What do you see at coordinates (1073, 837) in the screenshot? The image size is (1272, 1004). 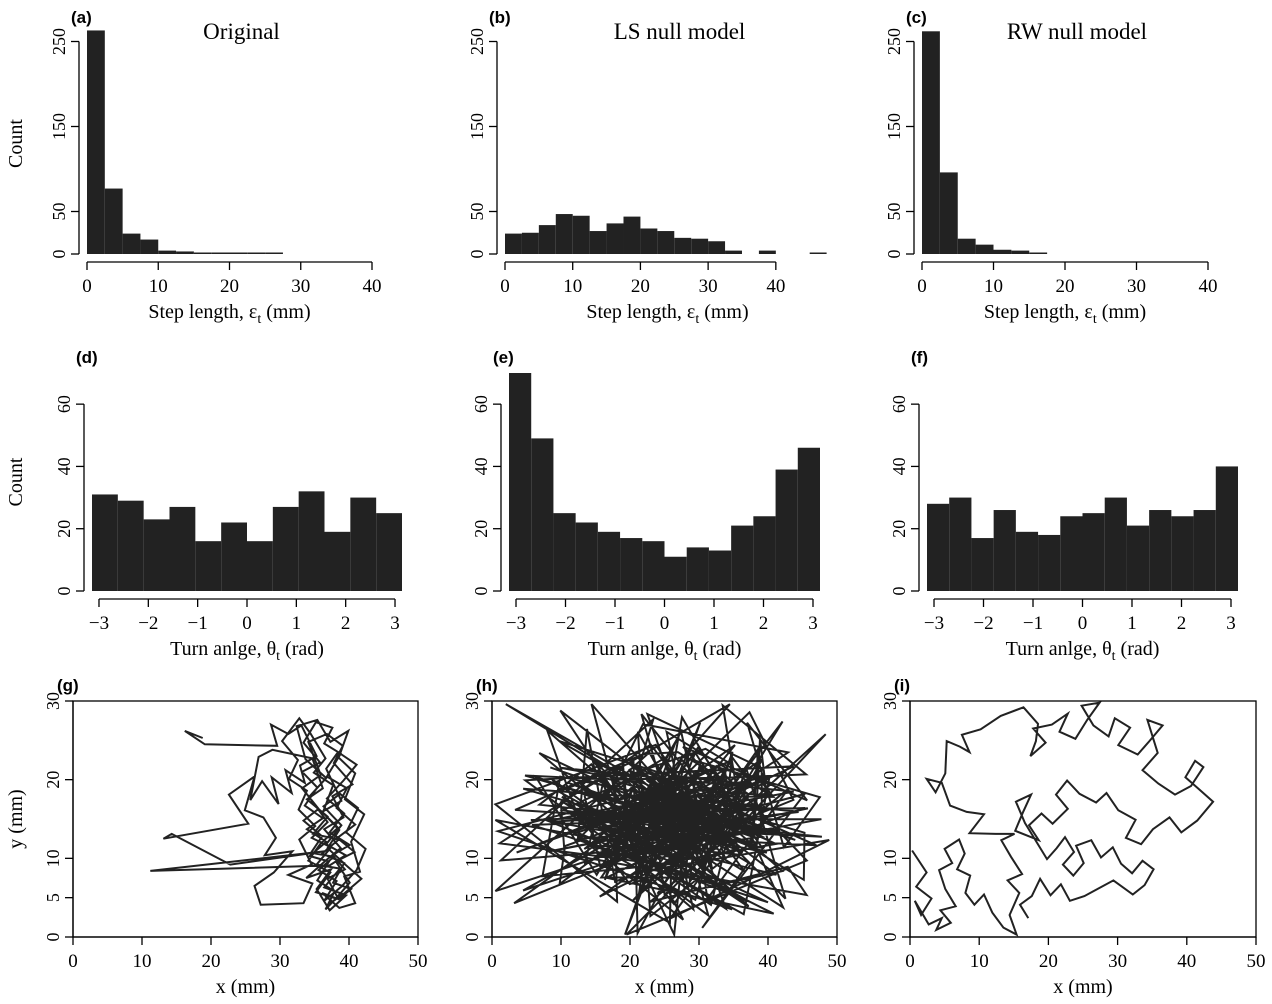 I see `panel-i: (i) 0 5 10 20 30 0 10 20 30 40 50 x (mm)` at bounding box center [1073, 837].